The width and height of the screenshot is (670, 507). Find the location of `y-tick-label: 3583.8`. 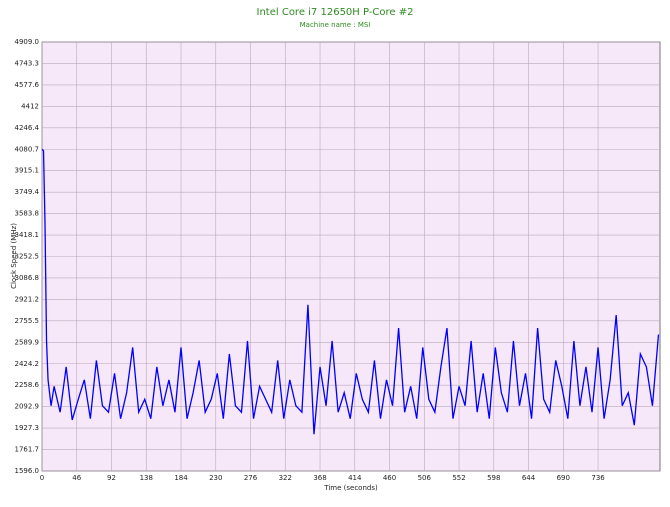

y-tick-label: 3583.8 is located at coordinates (27, 214).